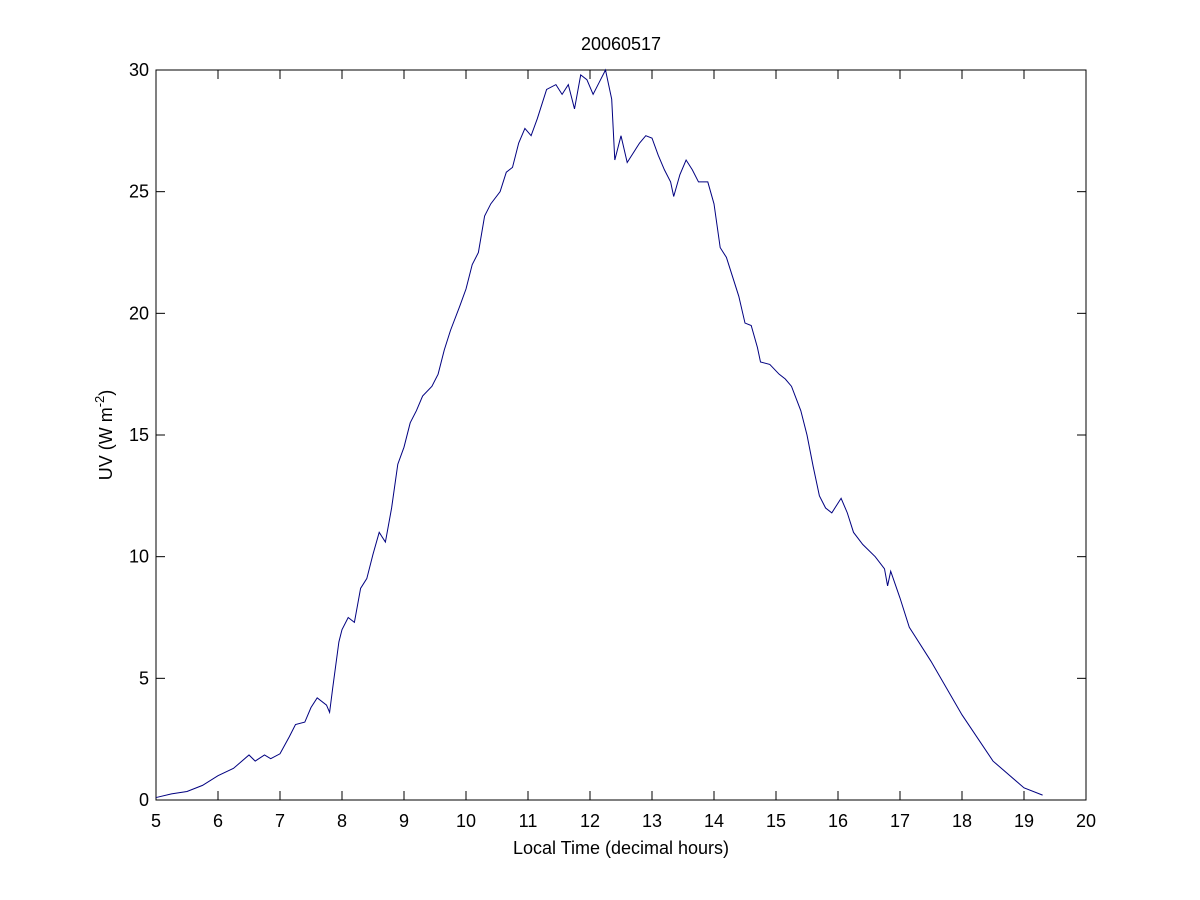 The image size is (1200, 900). What do you see at coordinates (1086, 821) in the screenshot?
I see `x-tick-label: 20` at bounding box center [1086, 821].